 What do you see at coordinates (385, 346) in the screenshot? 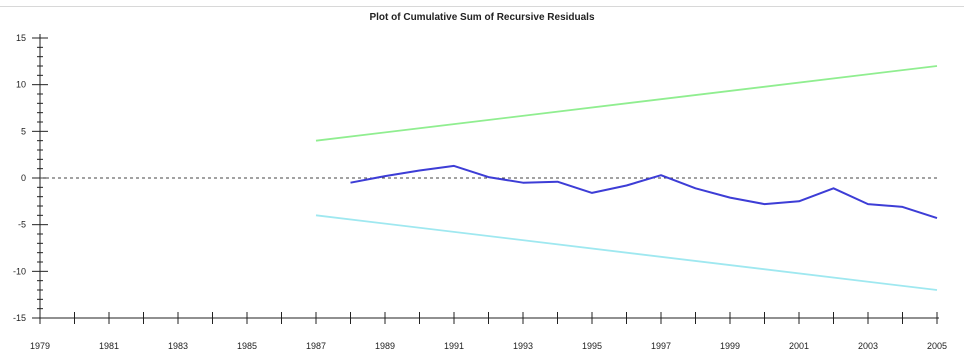
I see `x-tick-label: 1989` at bounding box center [385, 346].